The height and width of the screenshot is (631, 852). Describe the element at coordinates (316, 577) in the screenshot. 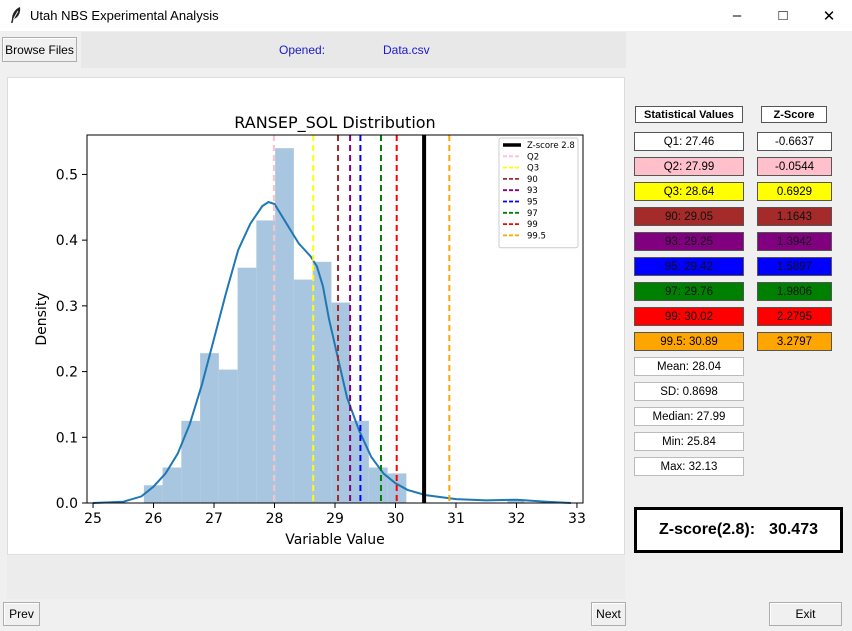

I see `plot-toolbar-area` at that location.